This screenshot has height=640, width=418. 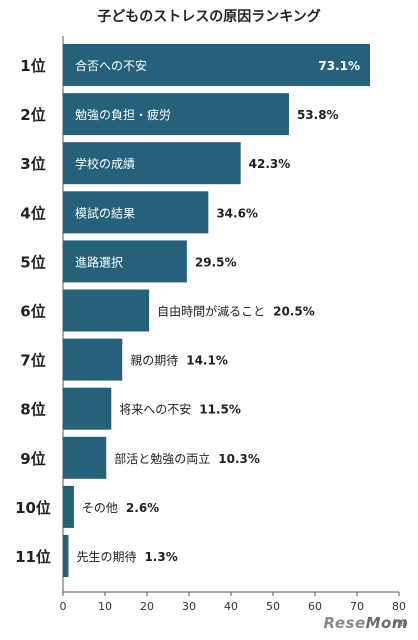 What do you see at coordinates (32, 410) in the screenshot?
I see `rank-label: 8位` at bounding box center [32, 410].